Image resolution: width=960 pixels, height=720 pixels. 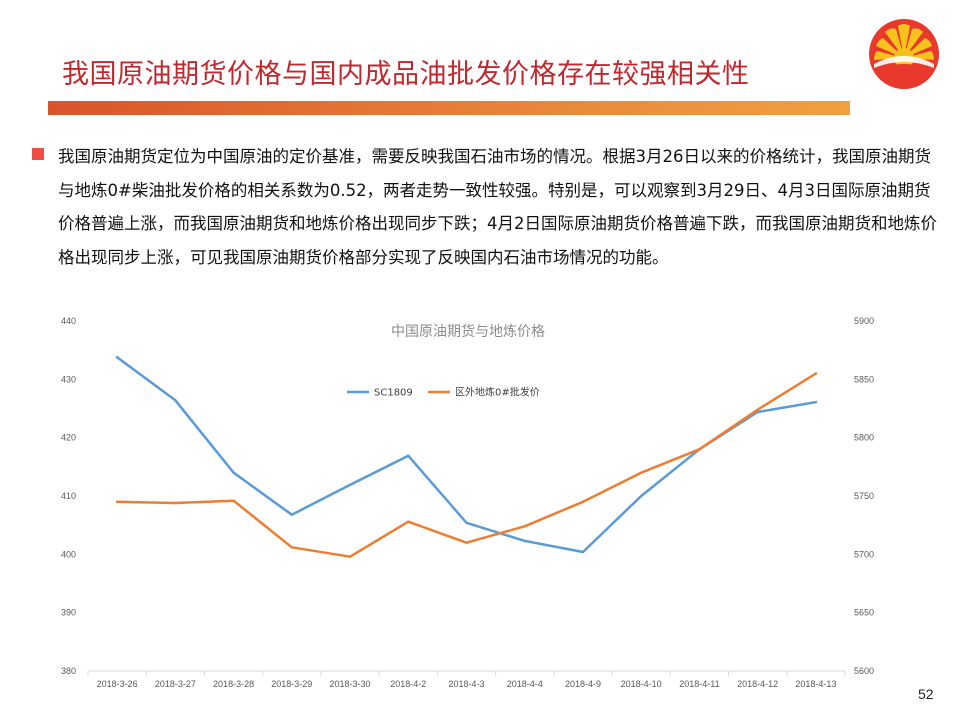 What do you see at coordinates (350, 684) in the screenshot?
I see `x-tick-label: 2018-3-30` at bounding box center [350, 684].